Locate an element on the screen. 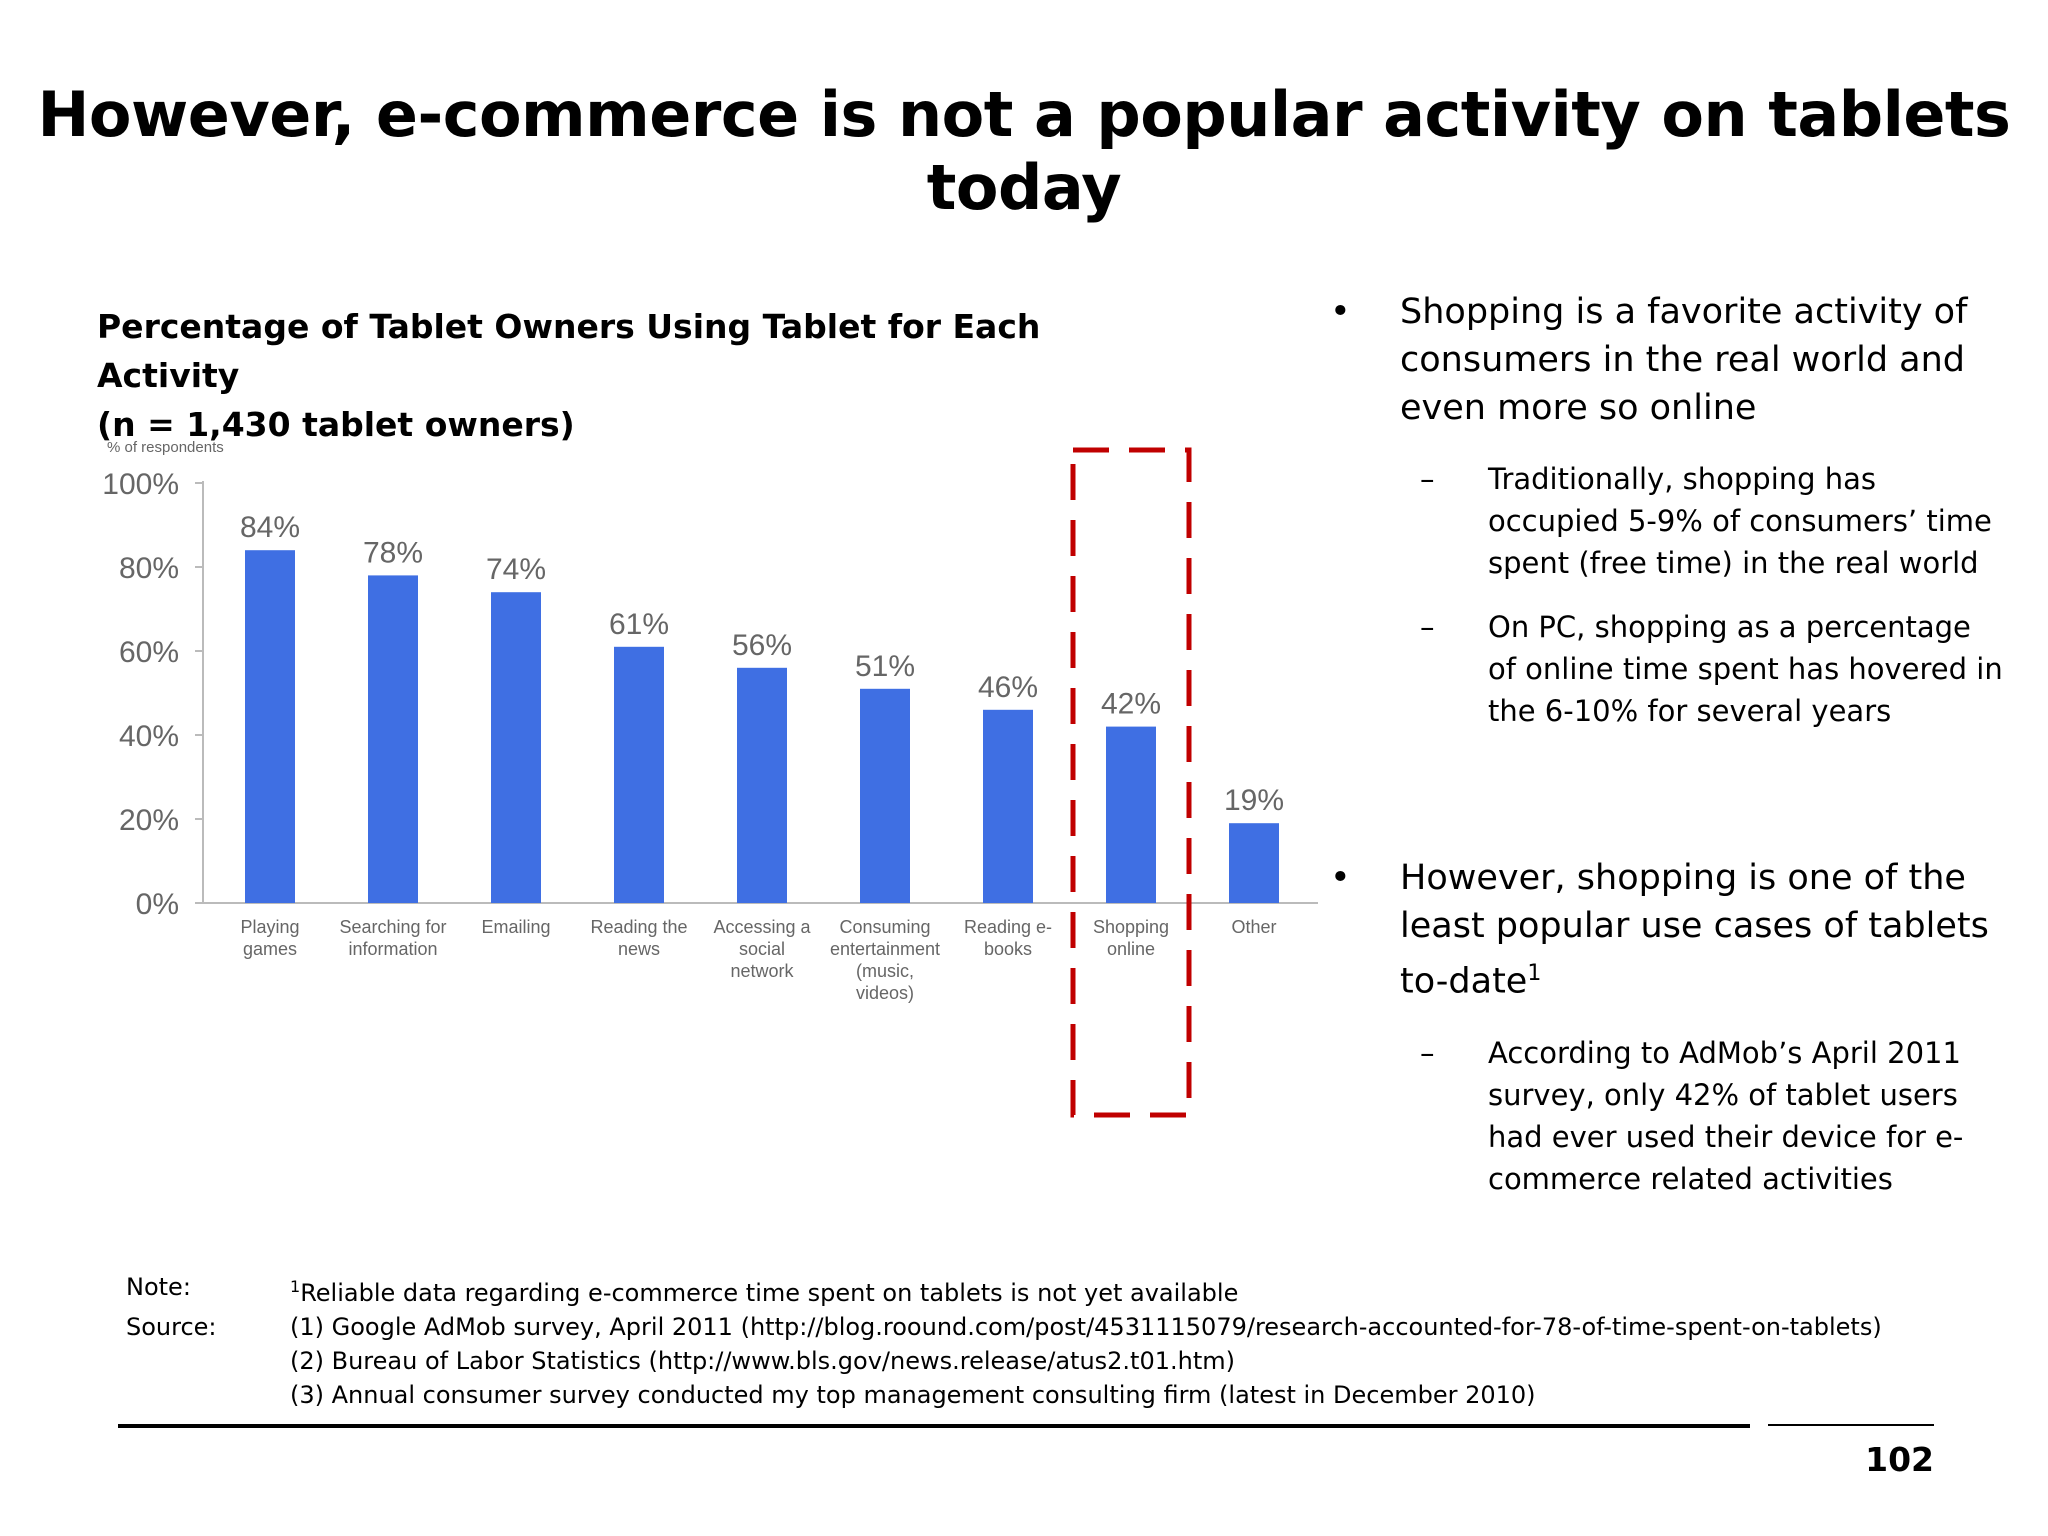  y-tick-label: 20% is located at coordinates (149, 820).